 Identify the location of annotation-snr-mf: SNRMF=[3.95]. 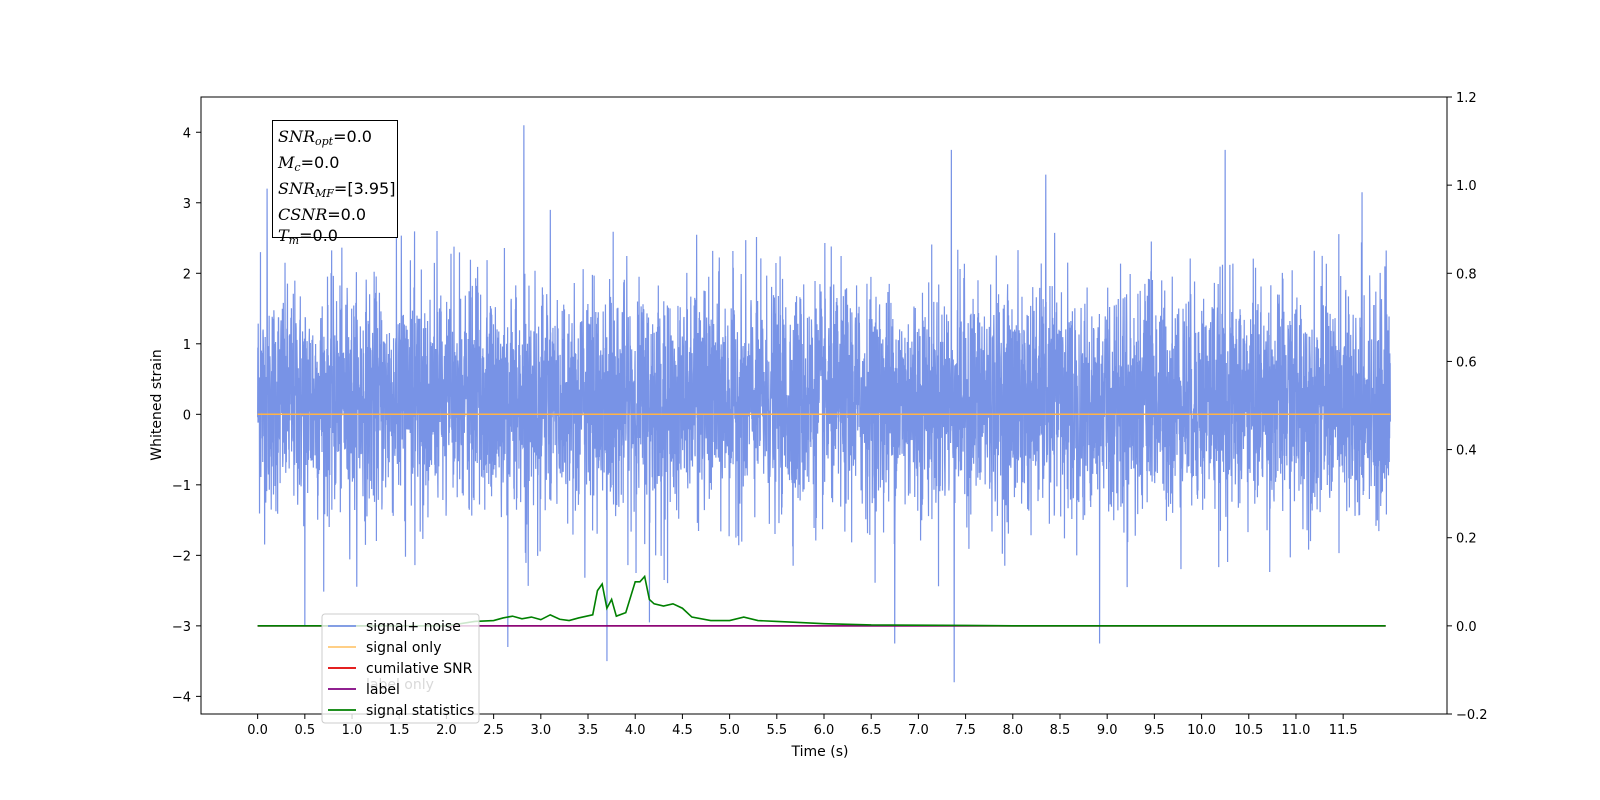
(337, 189).